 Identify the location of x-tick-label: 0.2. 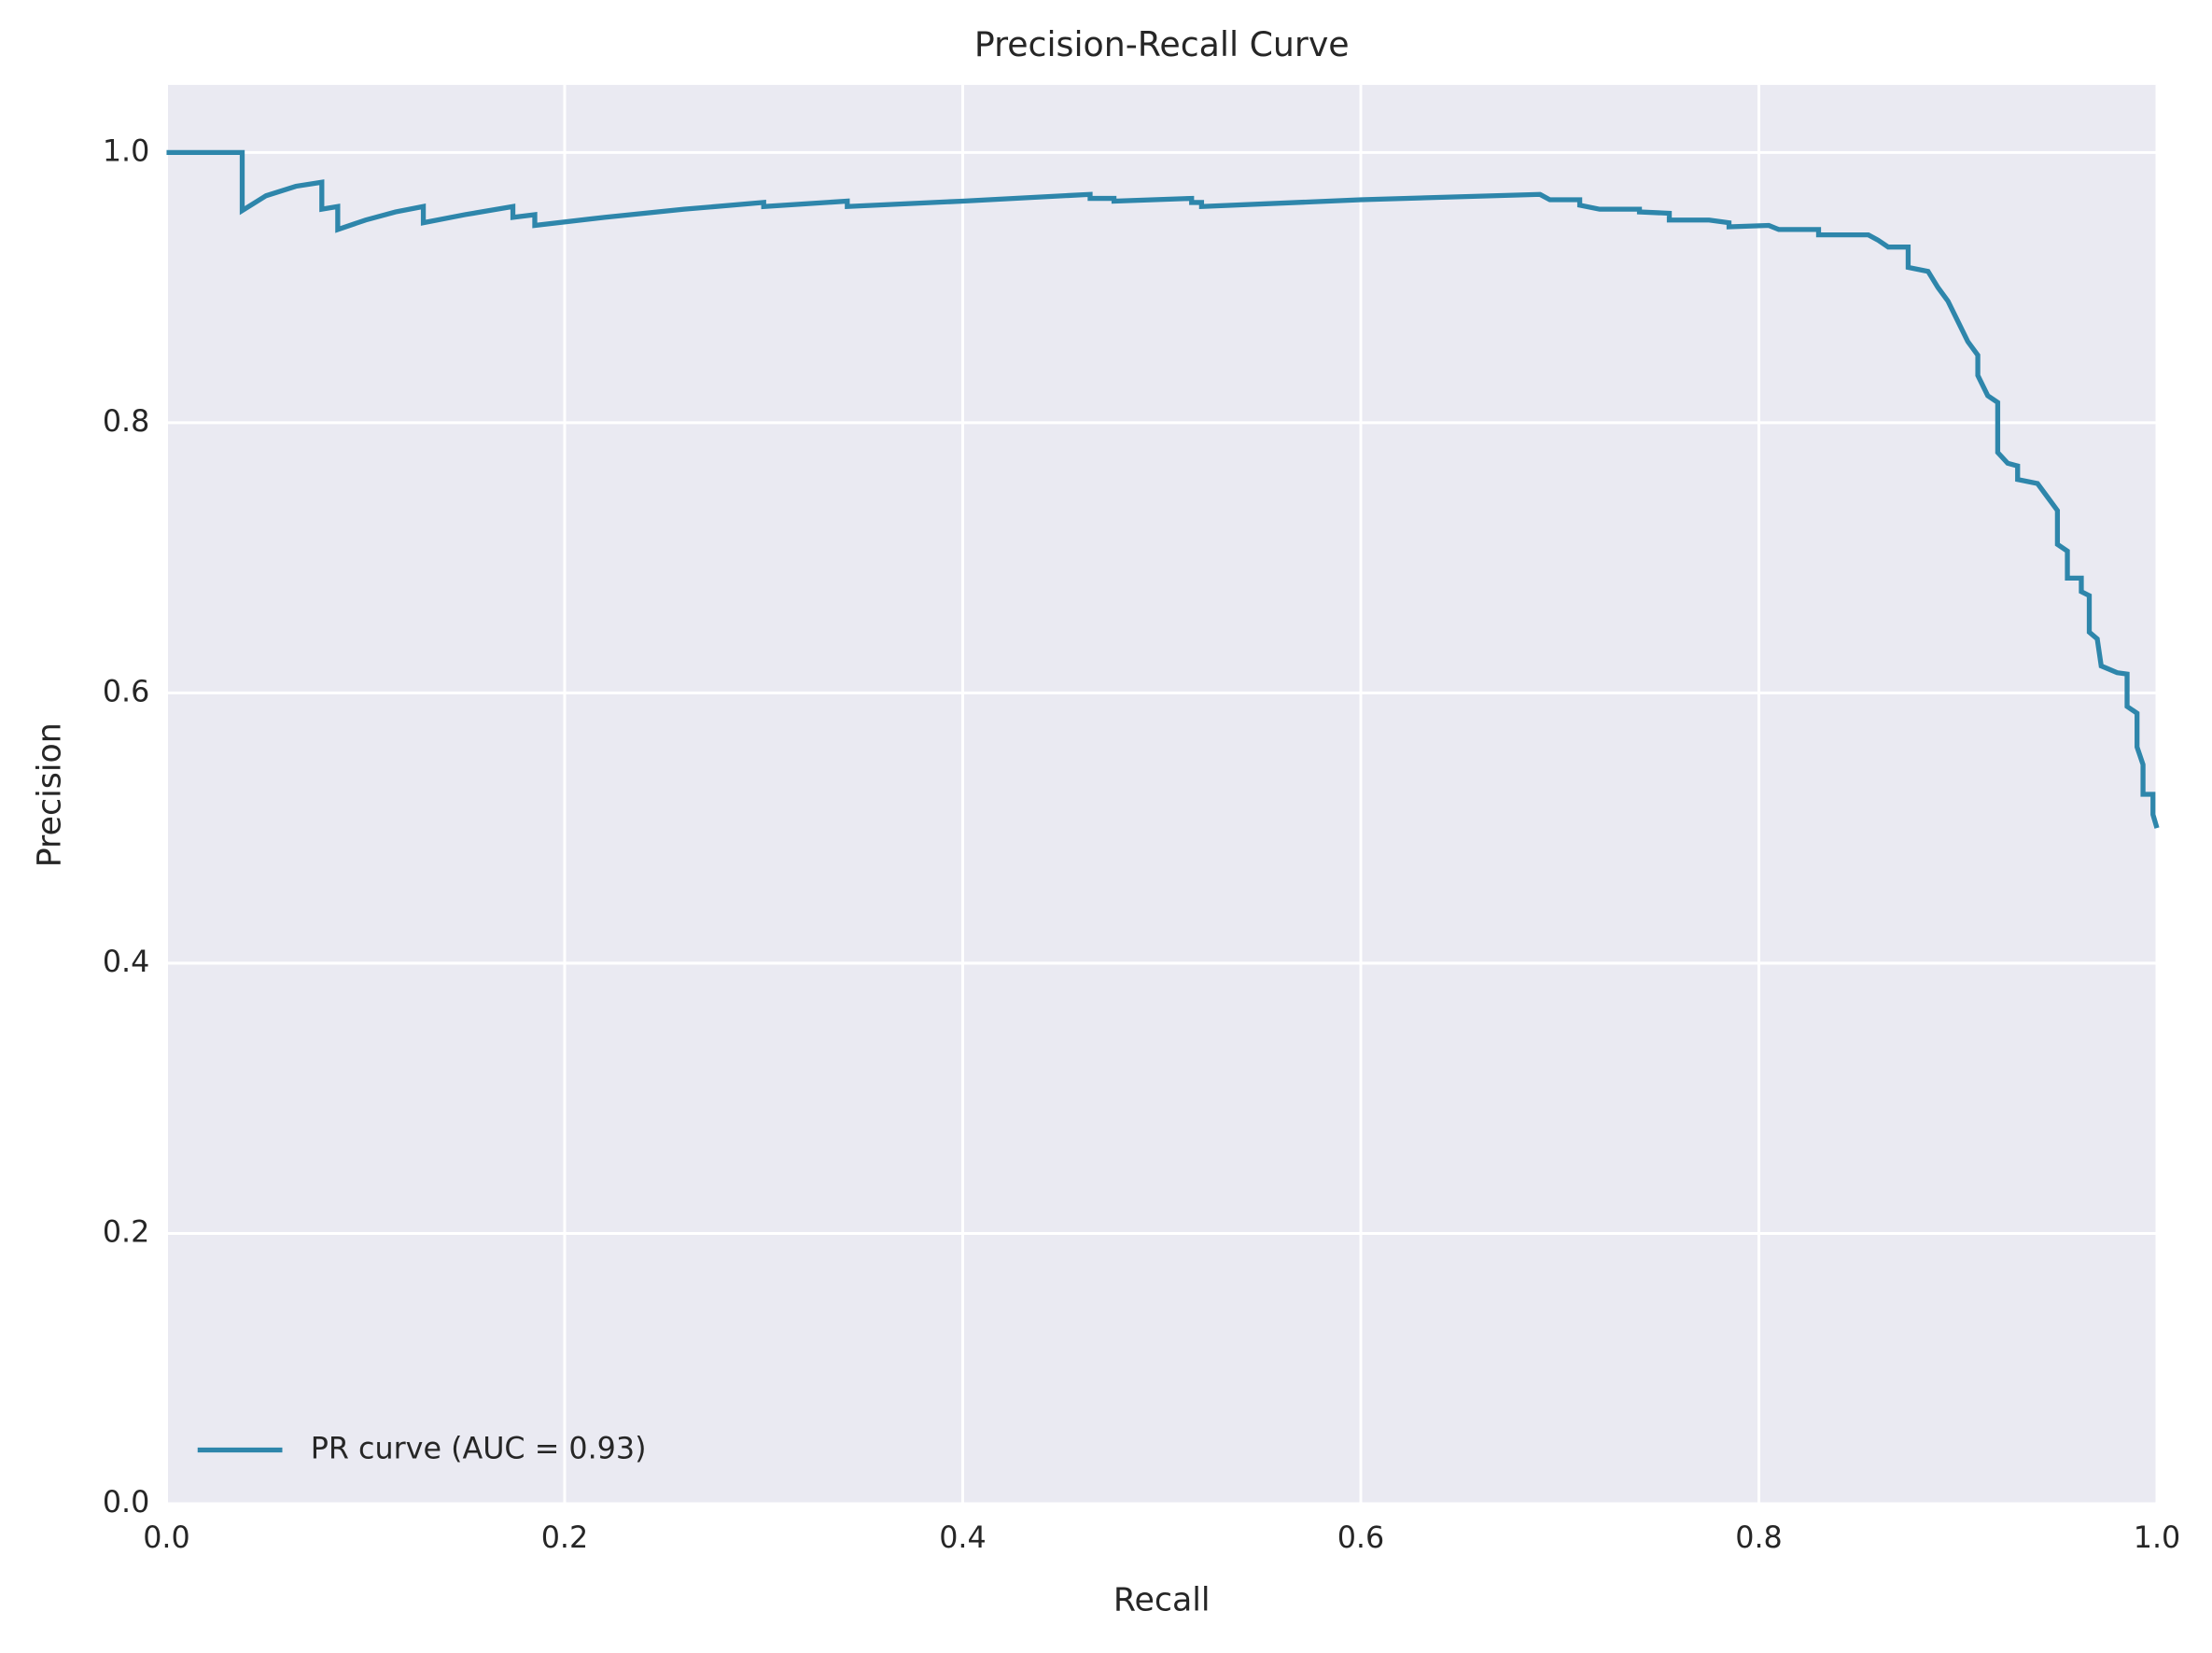
(565, 1538).